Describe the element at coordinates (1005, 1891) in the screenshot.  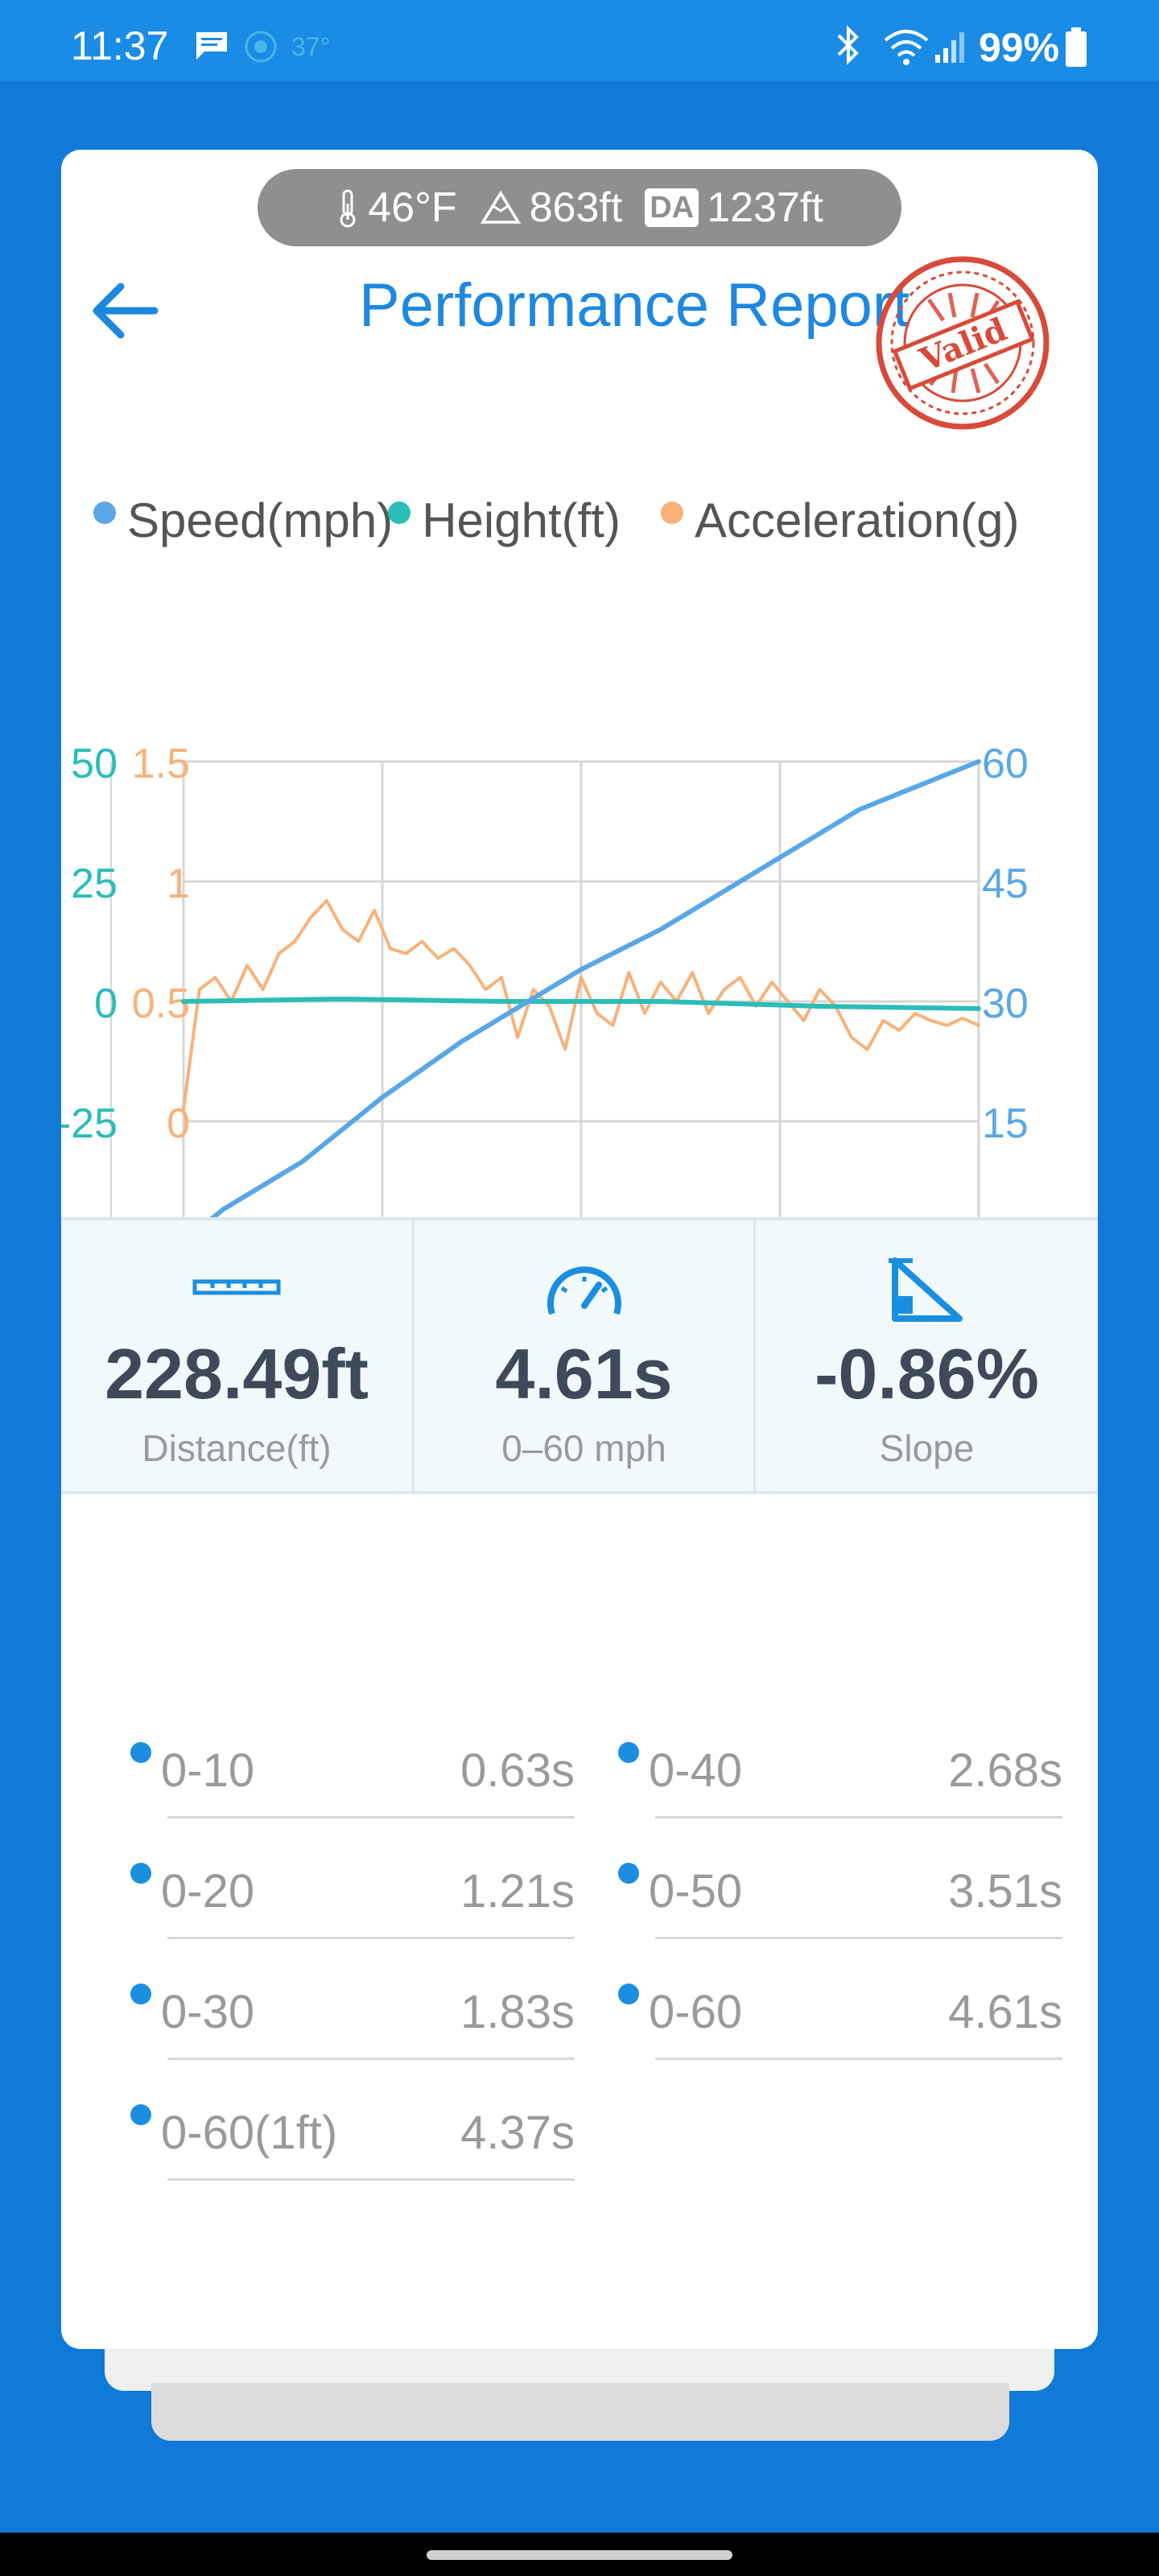
I see `split-time: 3.51s` at that location.